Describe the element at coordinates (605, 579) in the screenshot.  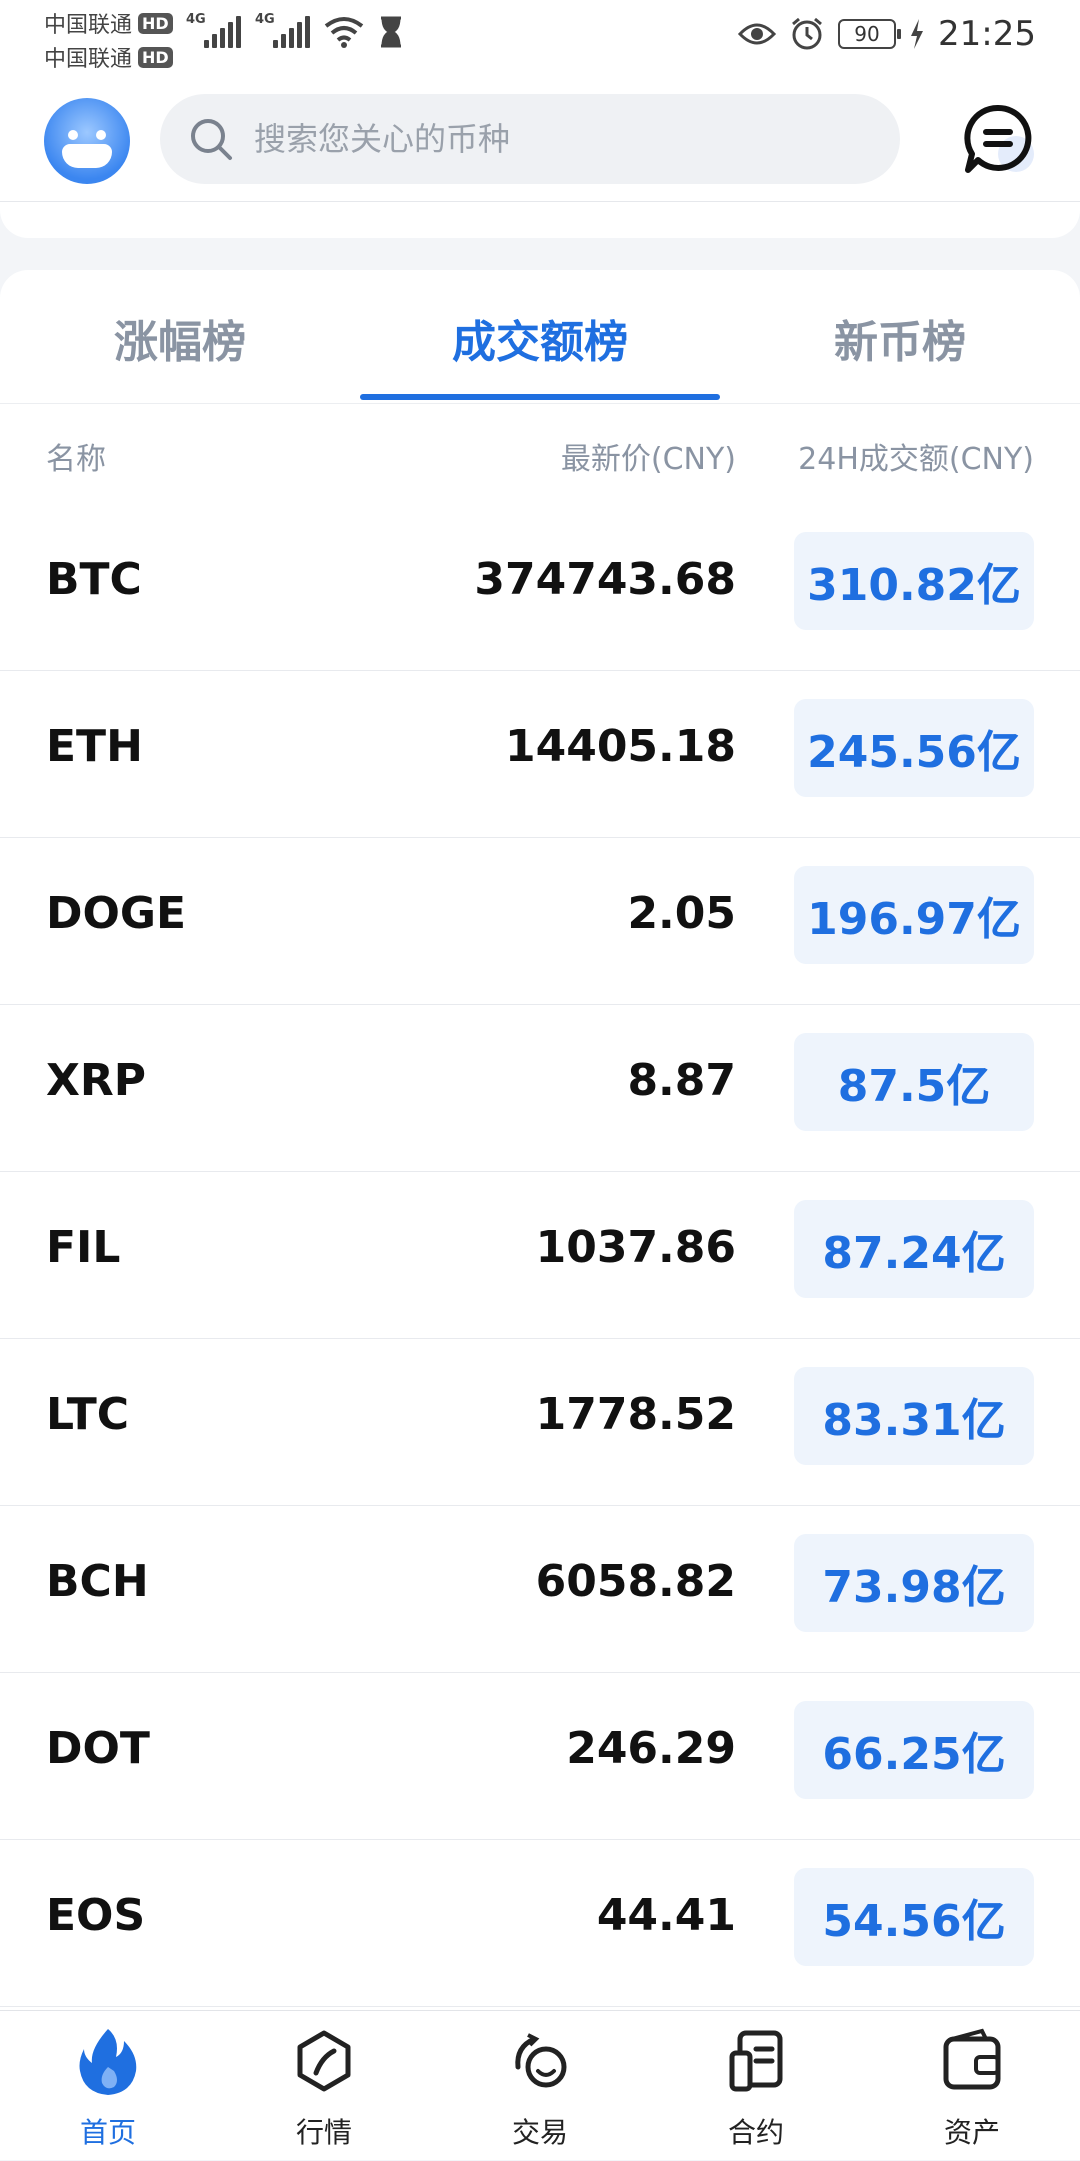
I see `coin-price: 374743.68` at that location.